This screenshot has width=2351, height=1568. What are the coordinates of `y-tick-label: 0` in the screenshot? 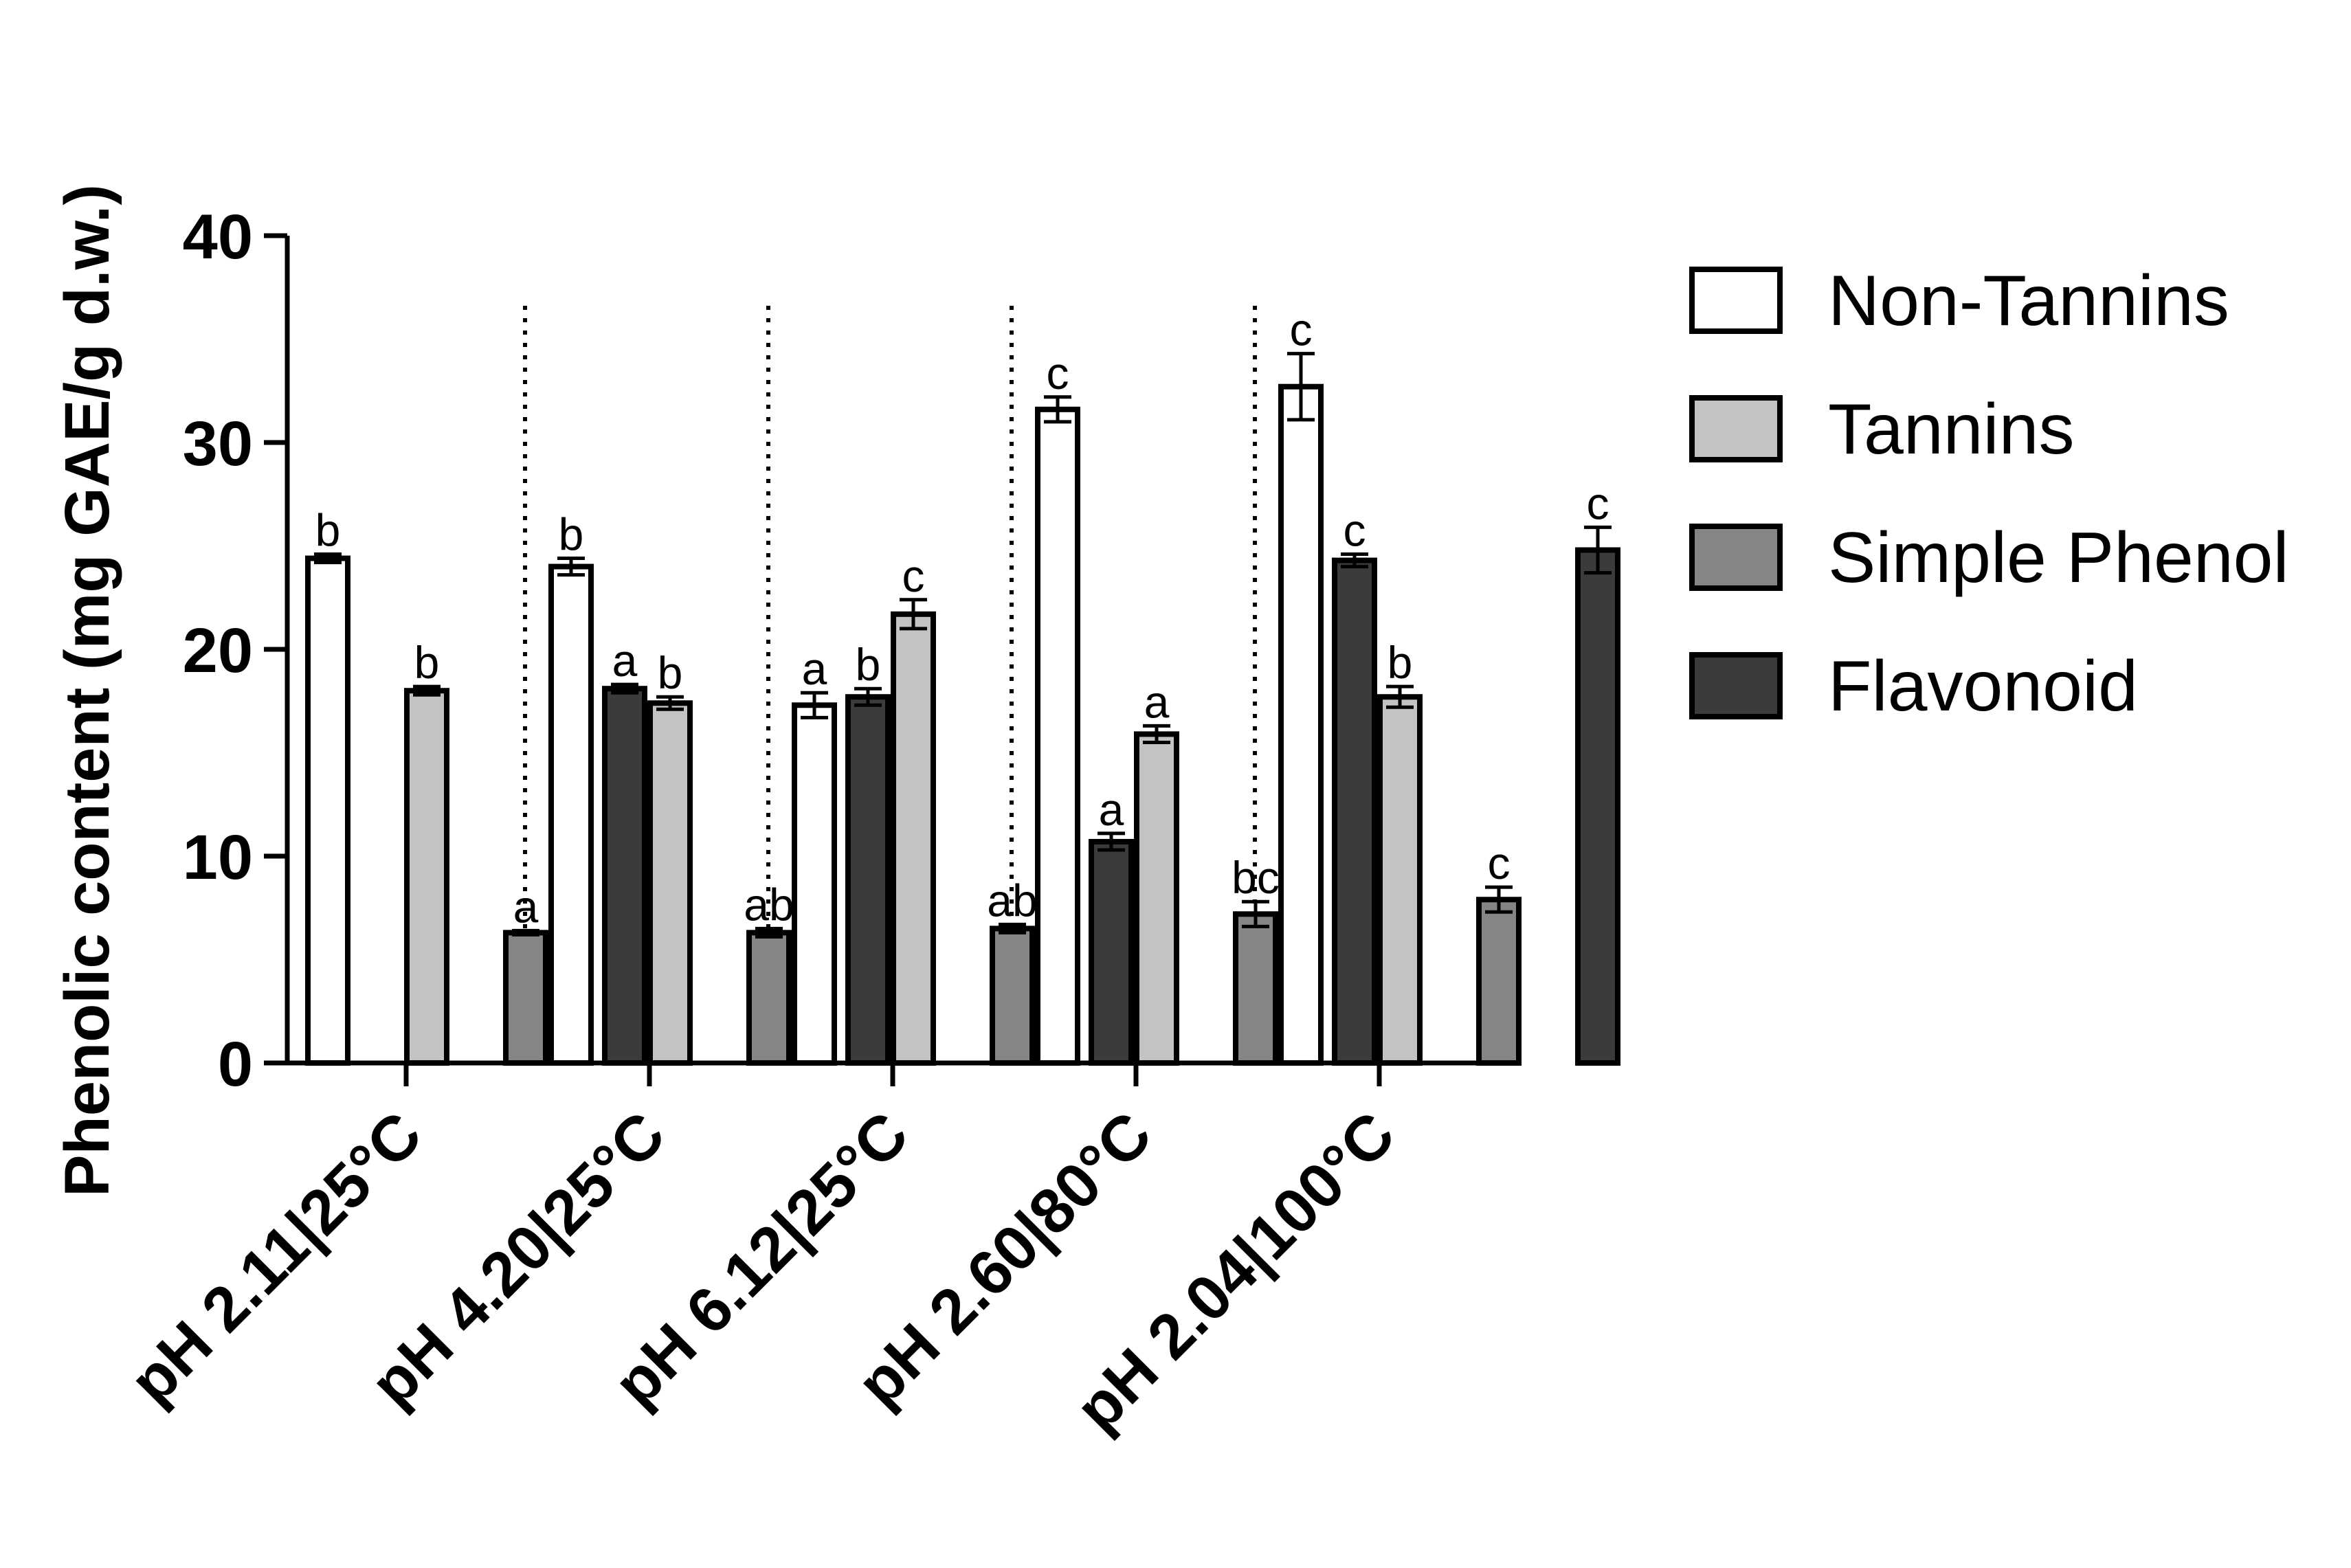 It's located at (235, 1064).